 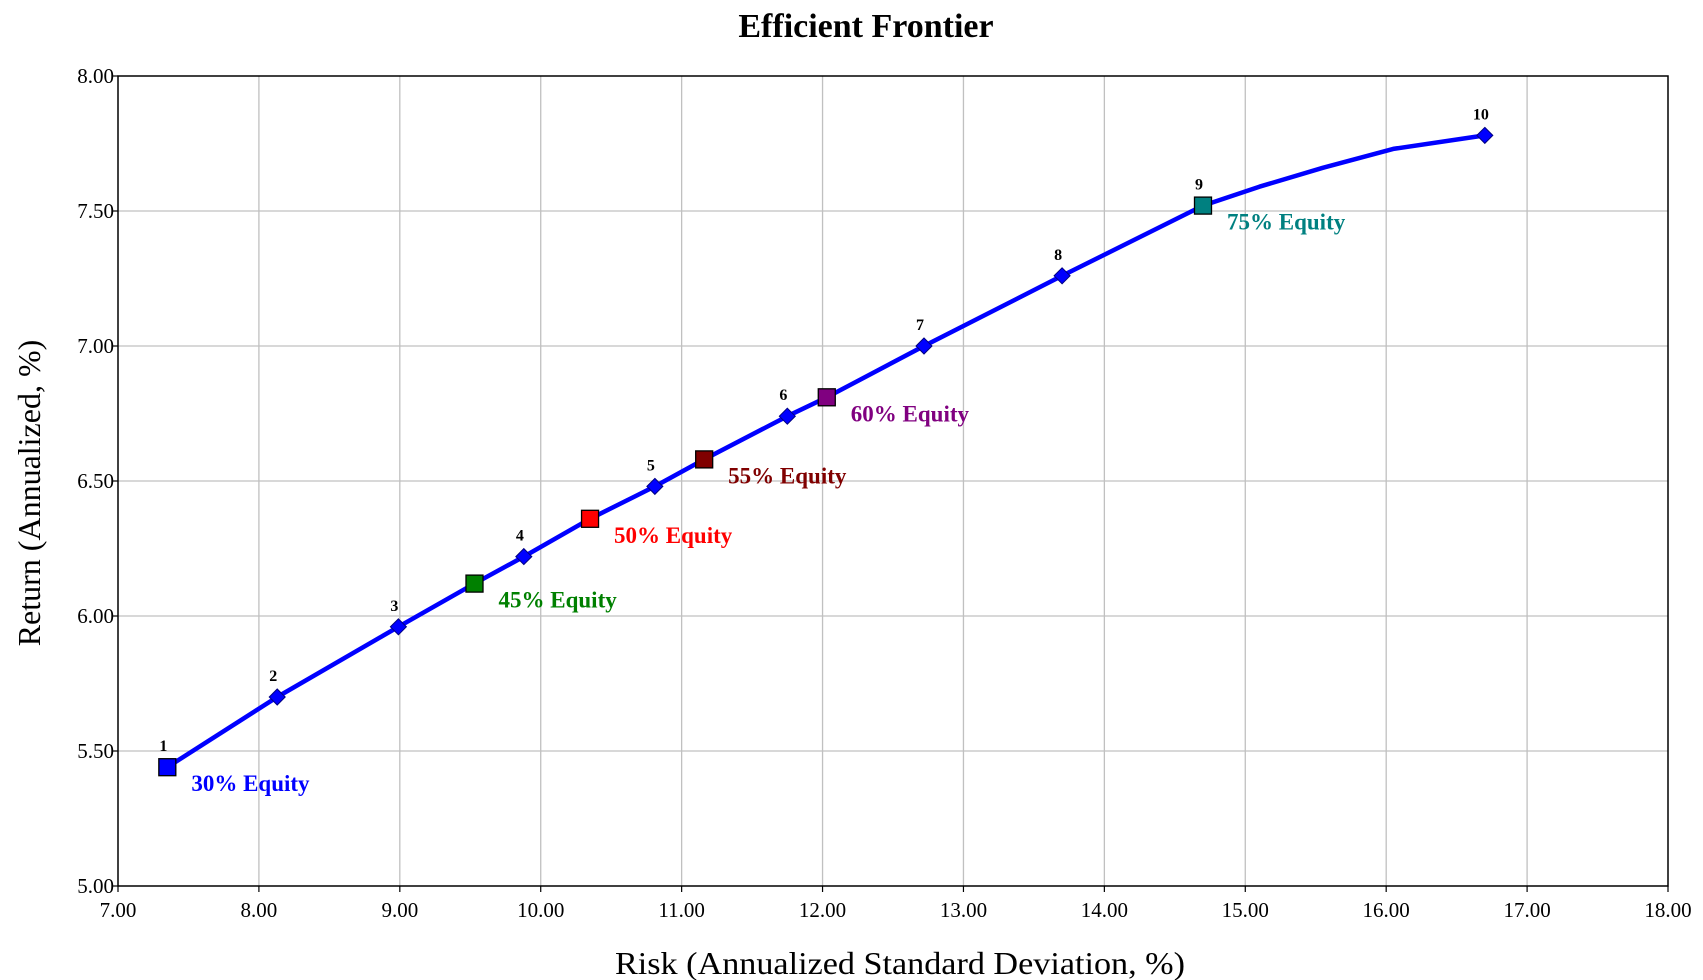 I want to click on x-tick-label: 14.00, so click(x=1104, y=910).